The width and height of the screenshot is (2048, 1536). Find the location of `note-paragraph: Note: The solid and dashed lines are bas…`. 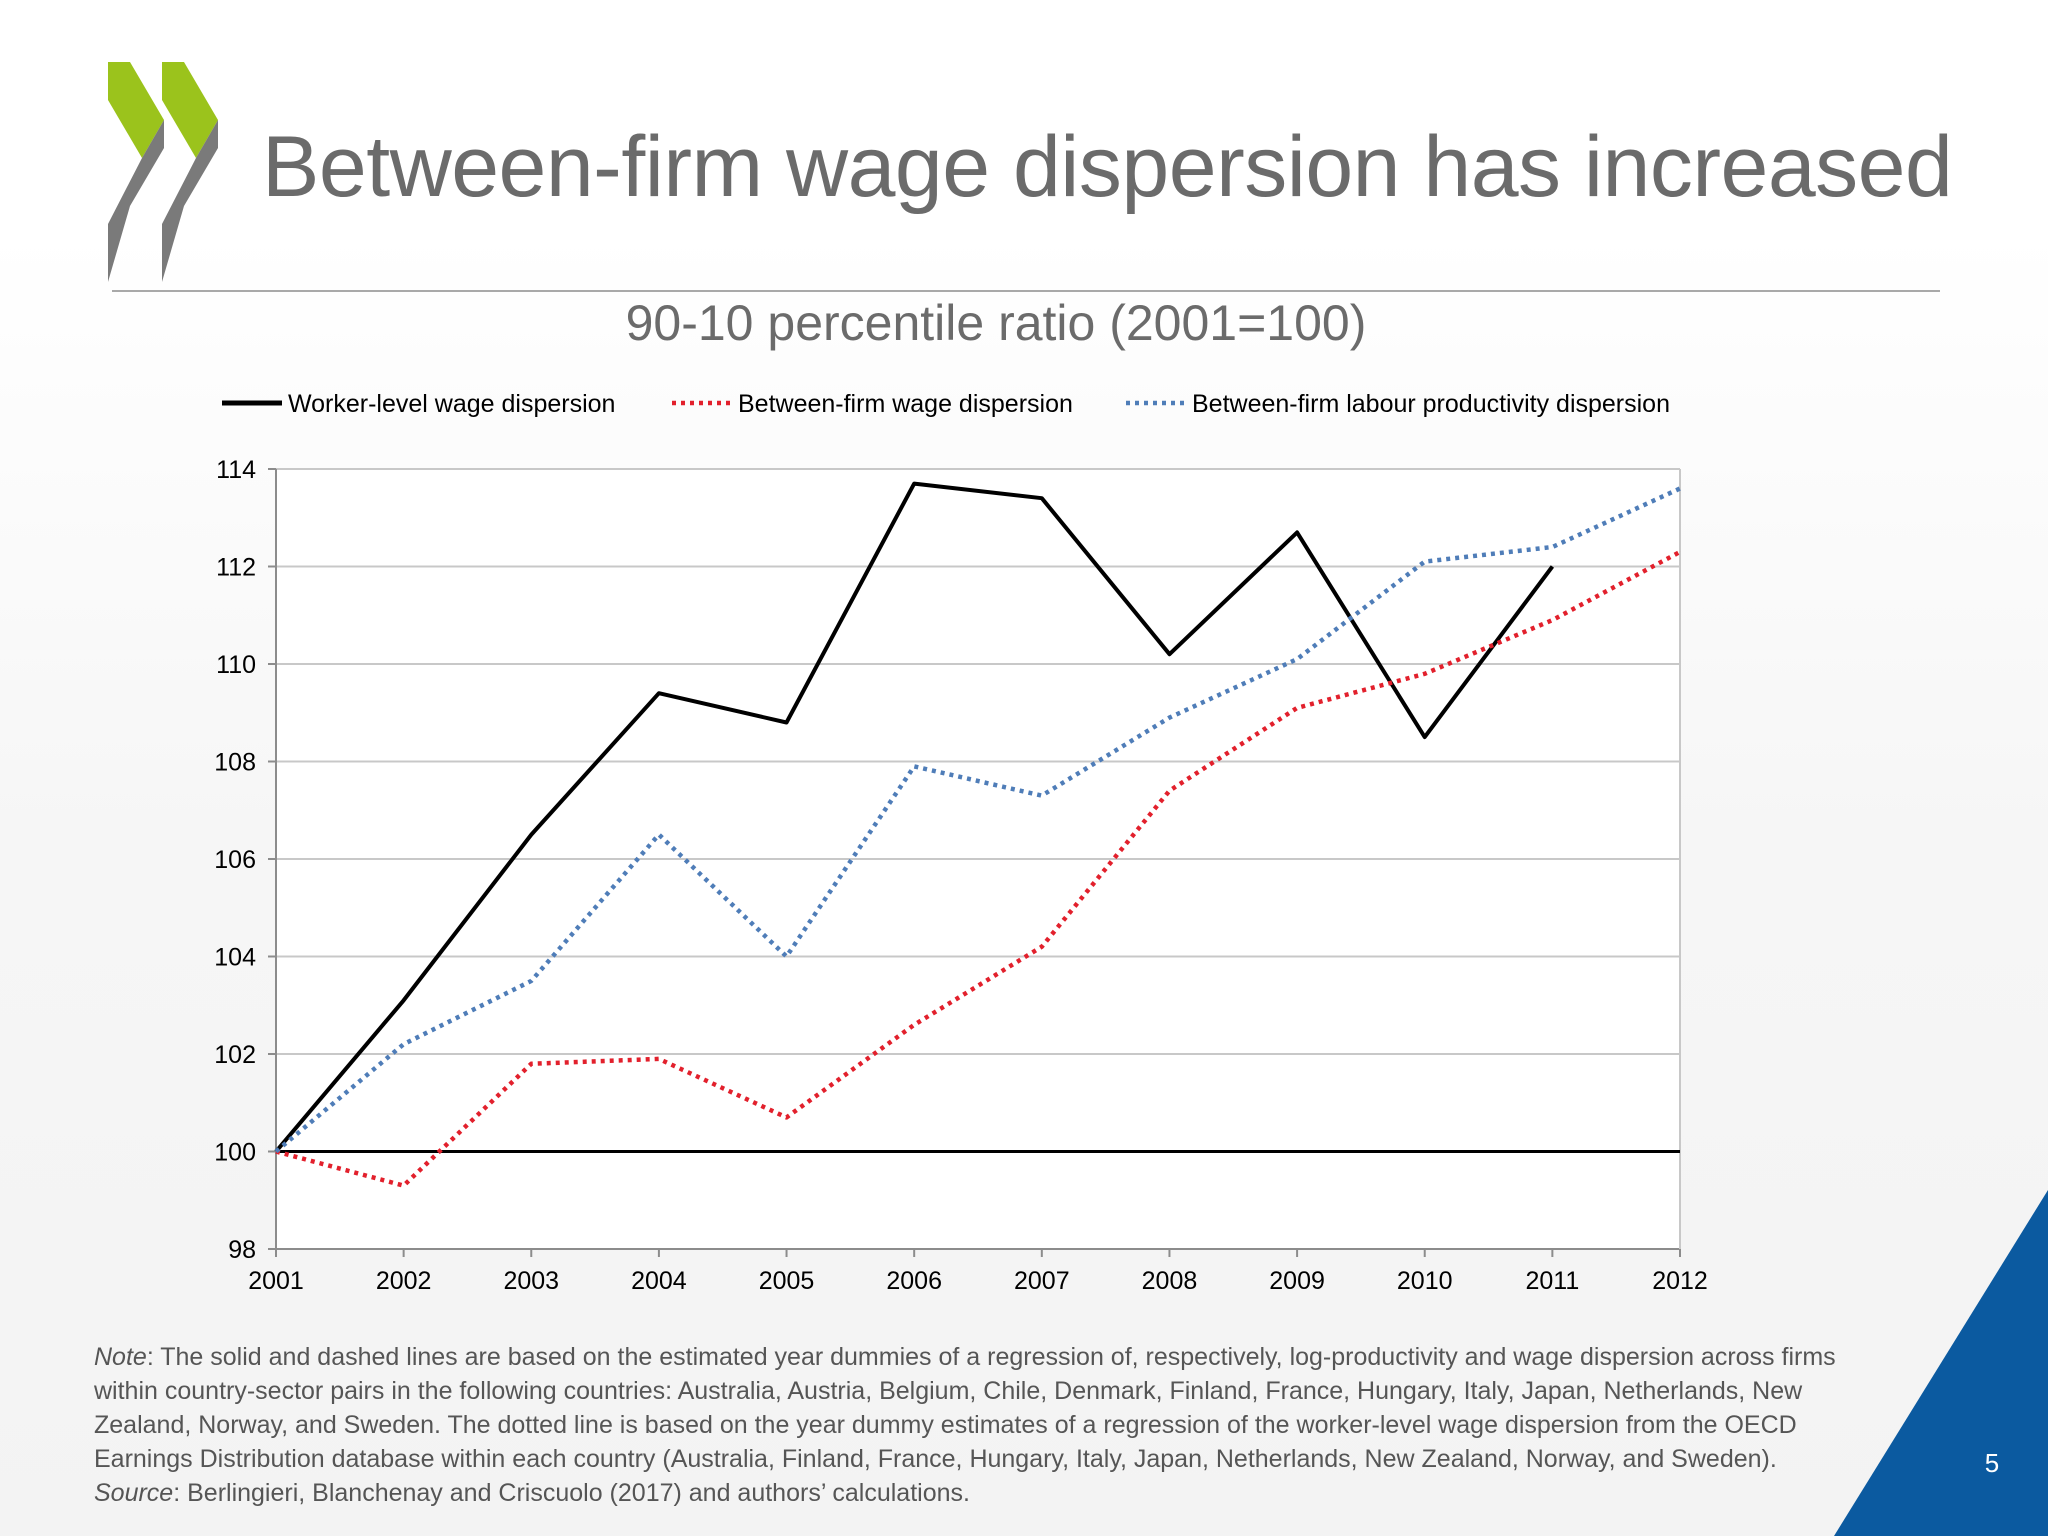

note-paragraph: Note: The solid and dashed lines are bas… is located at coordinates (994, 1408).